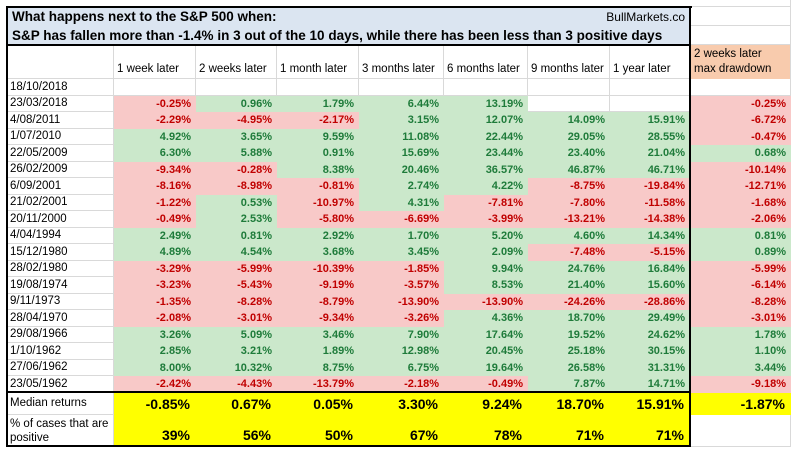 The height and width of the screenshot is (454, 800). What do you see at coordinates (740, 430) in the screenshot?
I see `positive-drawdown-cell` at bounding box center [740, 430].